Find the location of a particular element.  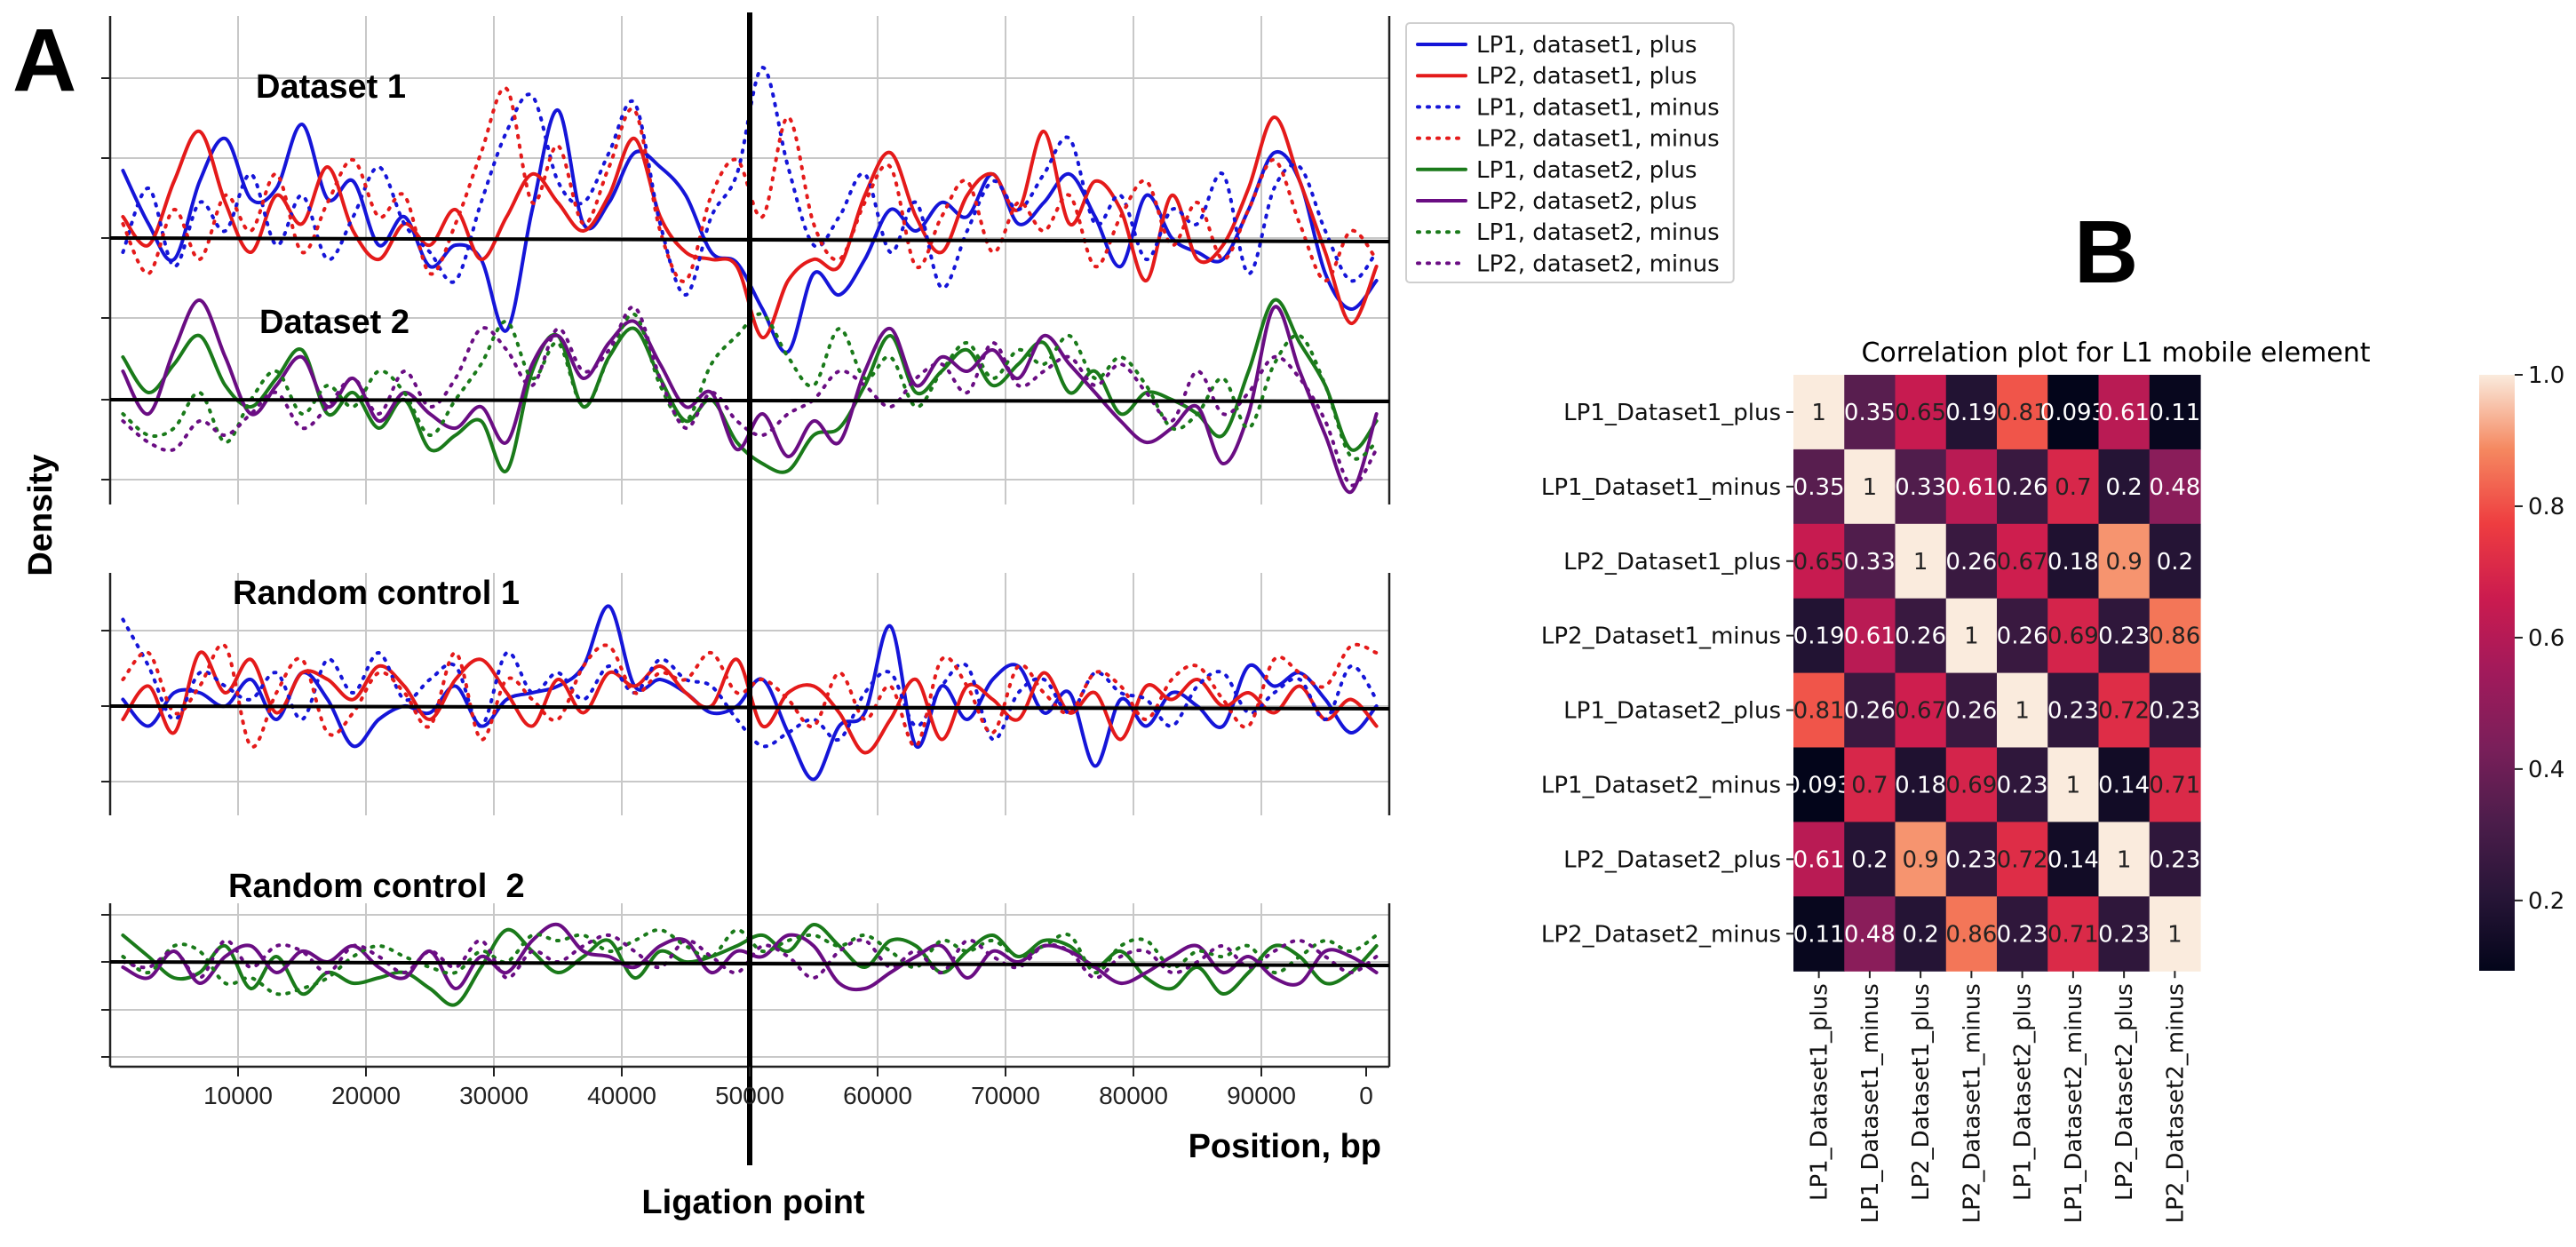

x-tick-label: 10000 is located at coordinates (238, 1095).